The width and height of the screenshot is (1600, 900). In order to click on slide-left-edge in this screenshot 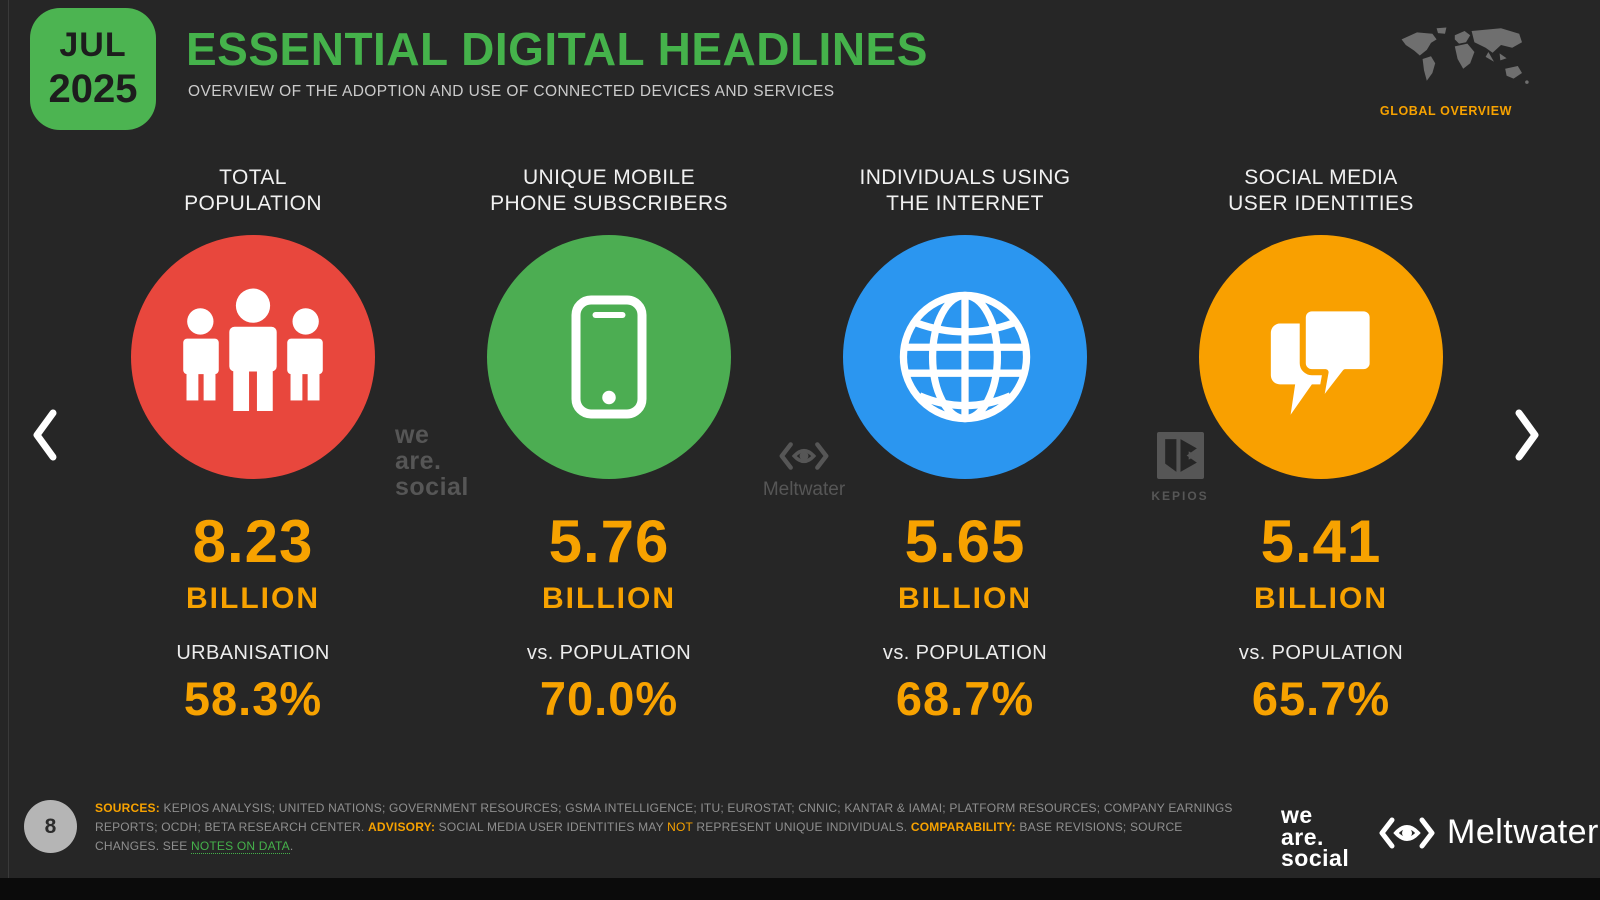, I will do `click(8, 439)`.